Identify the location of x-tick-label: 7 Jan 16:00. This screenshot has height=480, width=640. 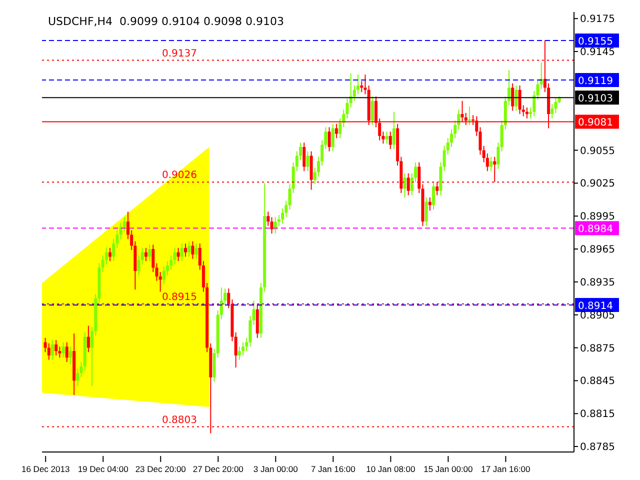
(333, 469).